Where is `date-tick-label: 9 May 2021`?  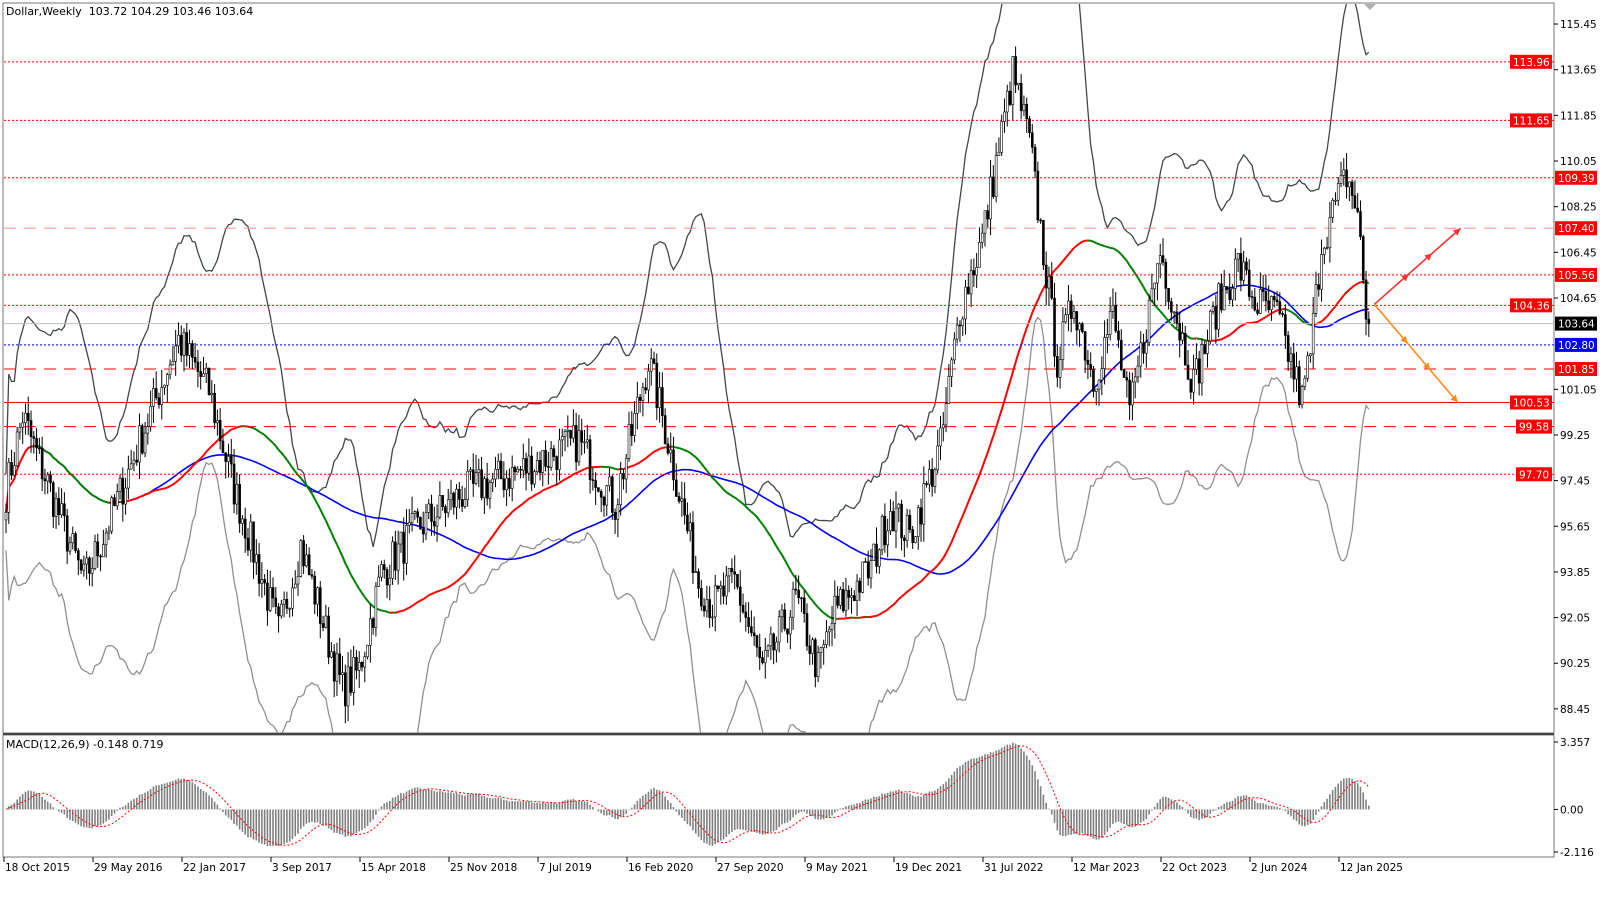
date-tick-label: 9 May 2021 is located at coordinates (837, 868).